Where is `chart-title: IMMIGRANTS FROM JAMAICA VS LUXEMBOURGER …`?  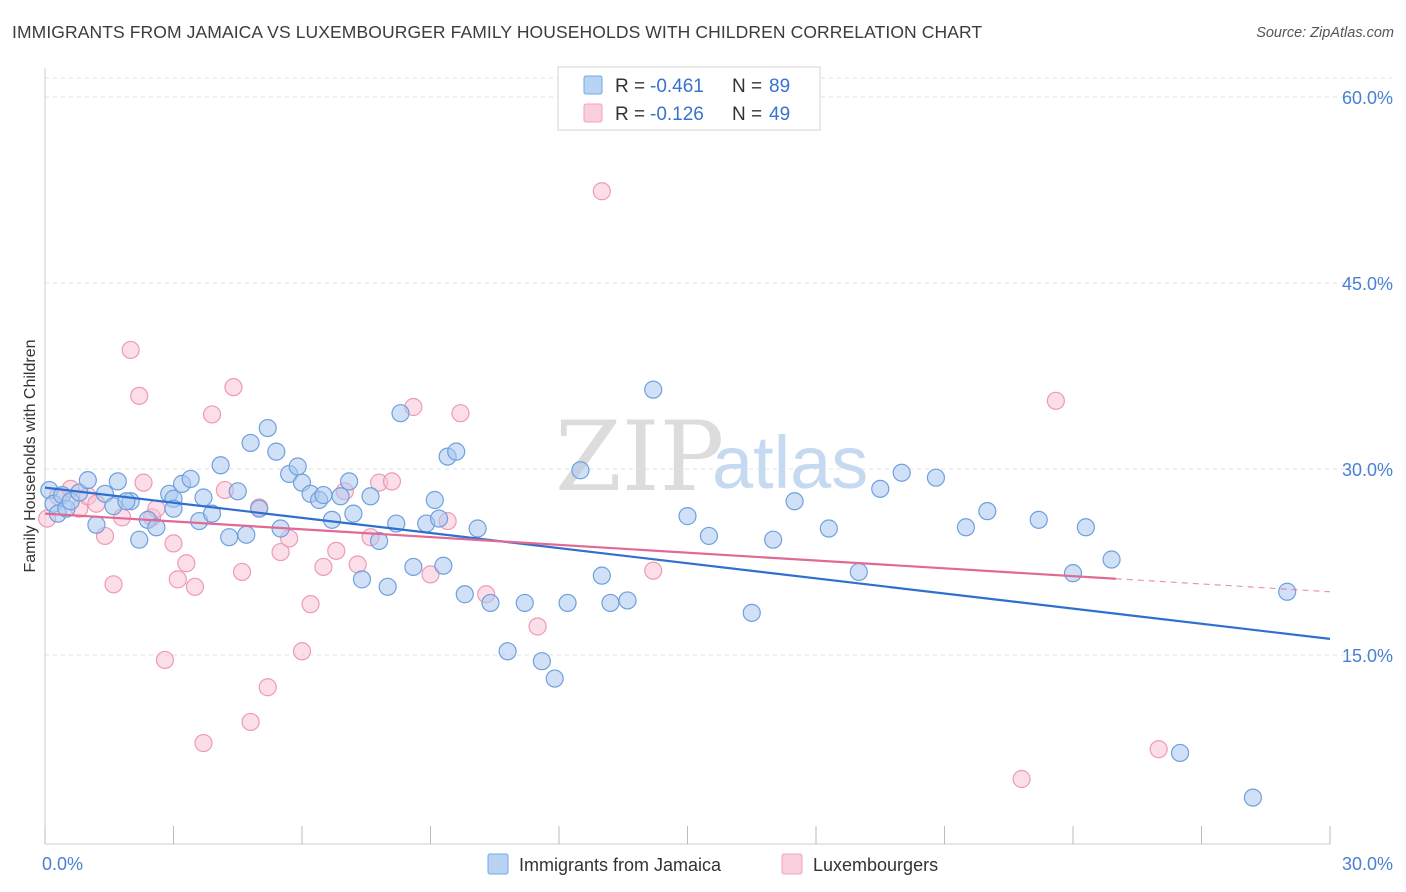
chart-title: IMMIGRANTS FROM JAMAICA VS LUXEMBOURGER … is located at coordinates (497, 32).